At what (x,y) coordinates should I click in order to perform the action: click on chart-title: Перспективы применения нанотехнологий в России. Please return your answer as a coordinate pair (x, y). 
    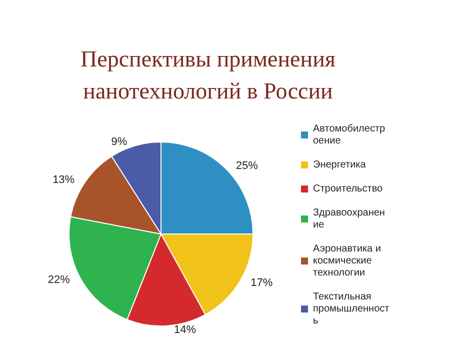
    Looking at the image, I should click on (208, 75).